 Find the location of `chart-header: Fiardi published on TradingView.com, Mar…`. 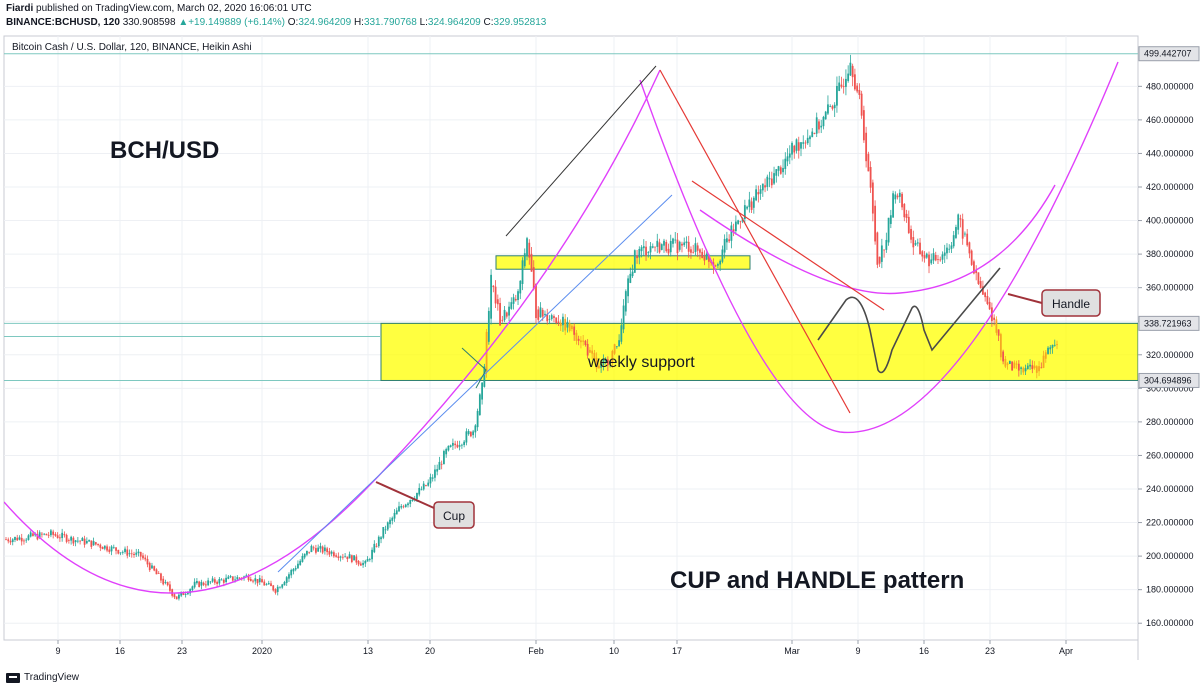

chart-header: Fiardi published on TradingView.com, Mar… is located at coordinates (600, 16).